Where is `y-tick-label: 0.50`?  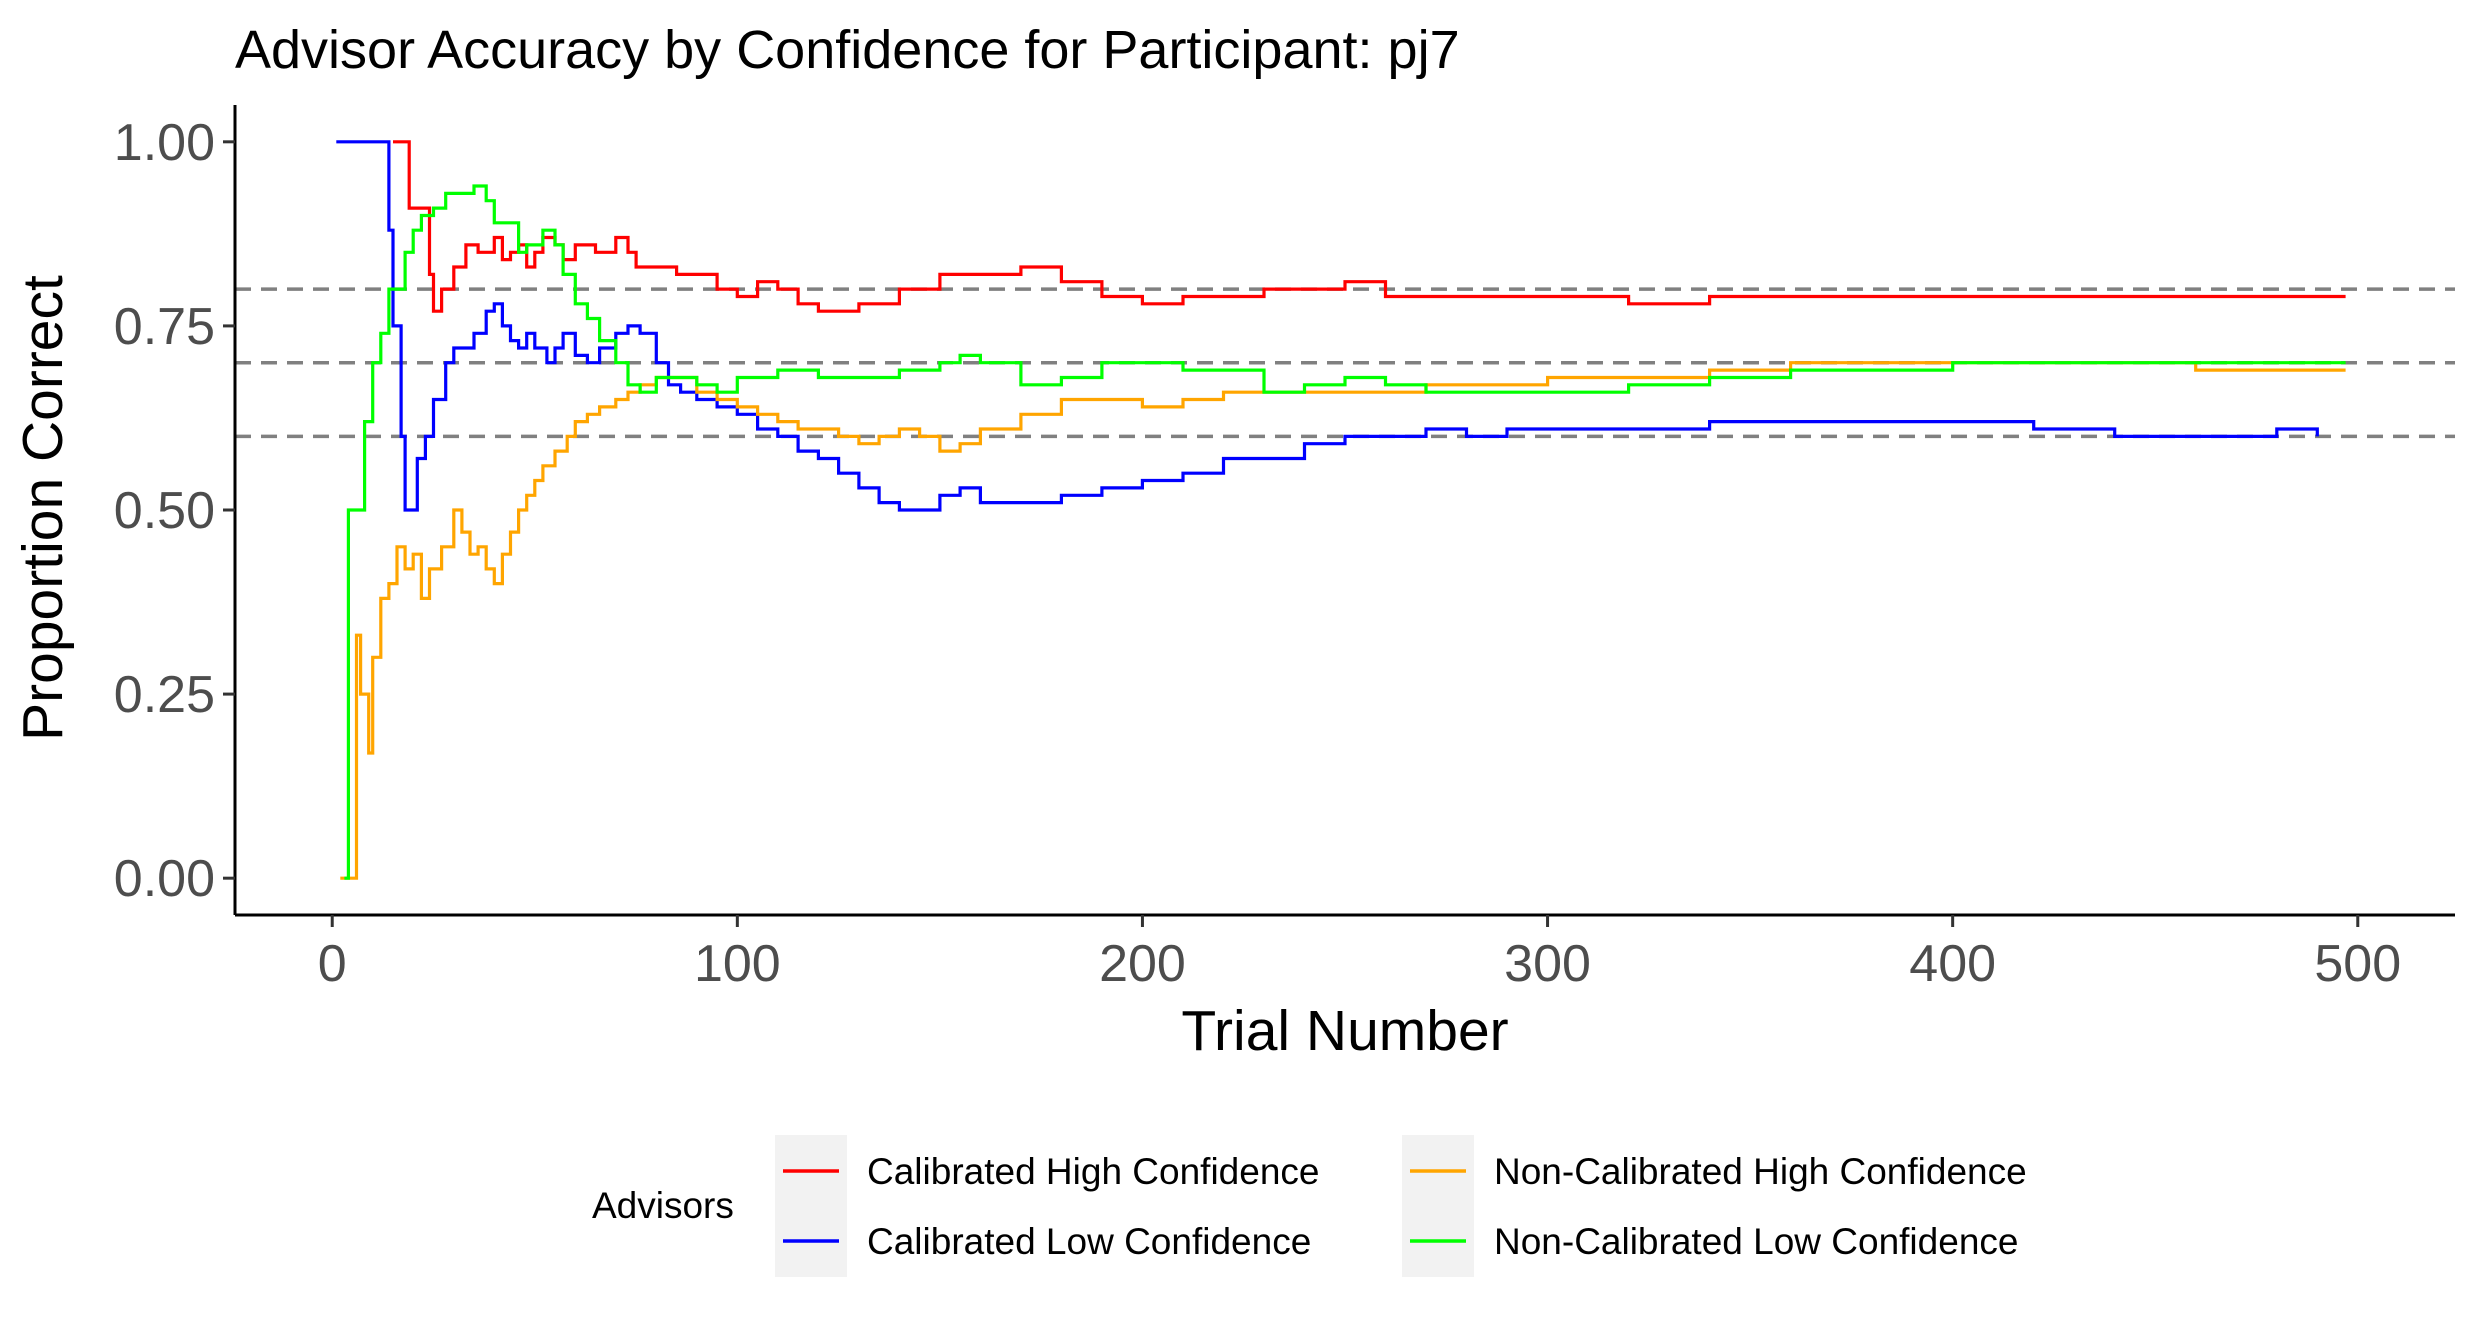
y-tick-label: 0.50 is located at coordinates (164, 511).